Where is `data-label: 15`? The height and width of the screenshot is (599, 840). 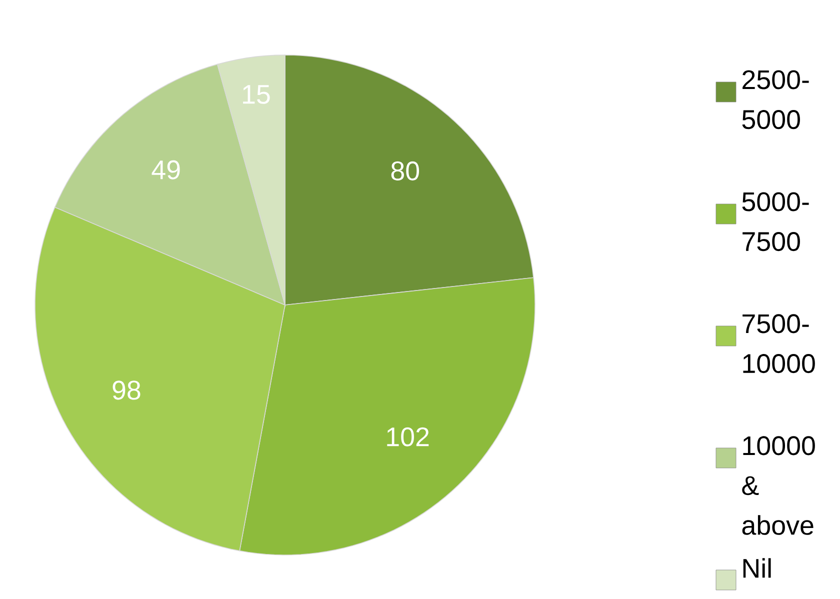 data-label: 15 is located at coordinates (256, 94).